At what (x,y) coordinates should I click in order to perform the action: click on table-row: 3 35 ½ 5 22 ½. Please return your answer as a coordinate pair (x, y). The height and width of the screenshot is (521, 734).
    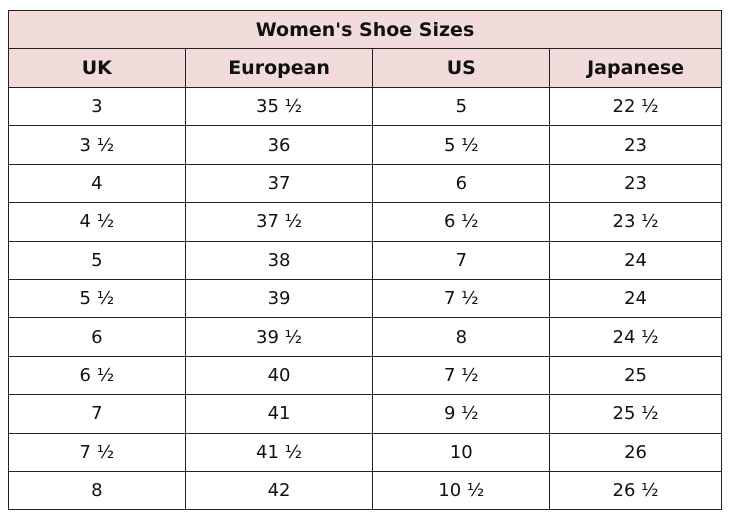
    Looking at the image, I should click on (365, 106).